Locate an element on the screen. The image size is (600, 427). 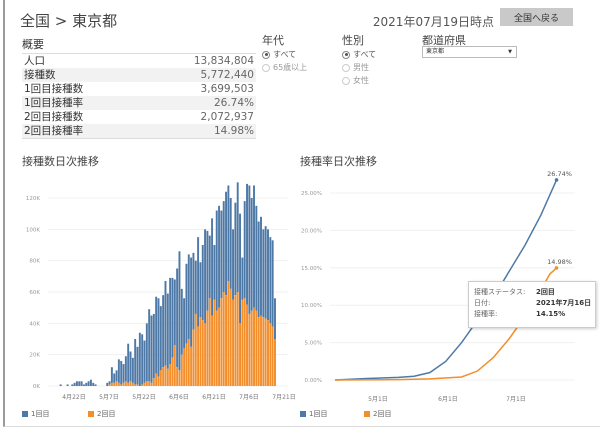
prefecture-select: 東京都 ▼ is located at coordinates (469, 52).